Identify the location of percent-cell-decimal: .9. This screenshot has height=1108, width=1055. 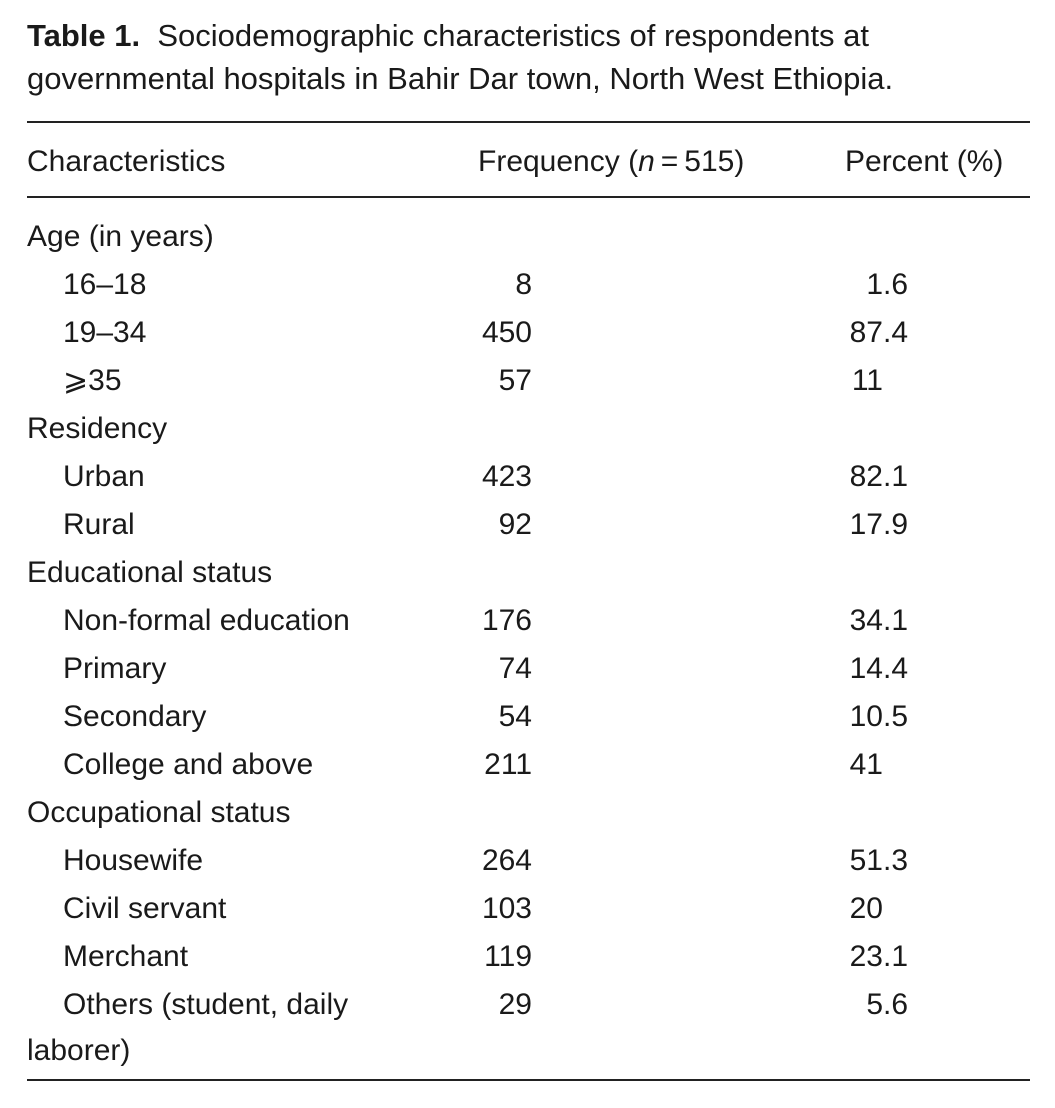
(896, 524).